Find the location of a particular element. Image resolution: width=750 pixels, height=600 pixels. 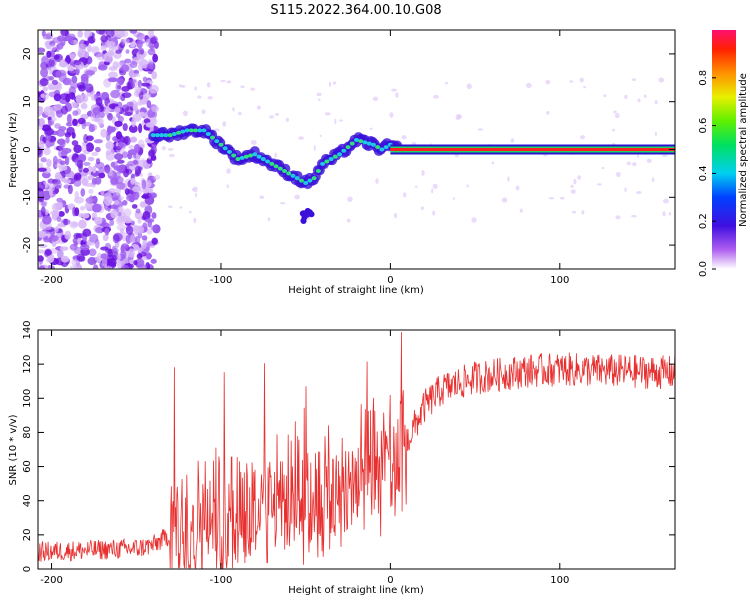

carrier-band-core is located at coordinates (532, 149).